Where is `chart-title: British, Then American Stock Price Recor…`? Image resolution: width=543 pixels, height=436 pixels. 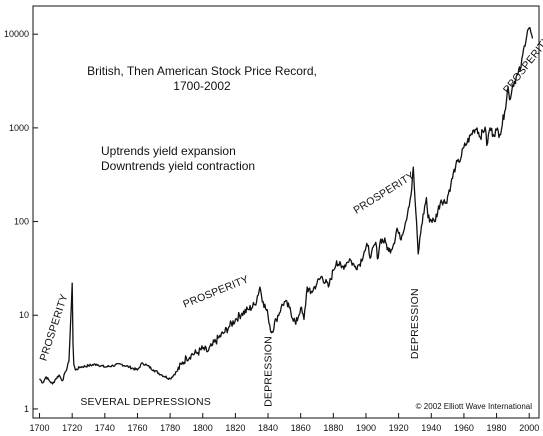
chart-title: British, Then American Stock Price Recor… is located at coordinates (202, 71).